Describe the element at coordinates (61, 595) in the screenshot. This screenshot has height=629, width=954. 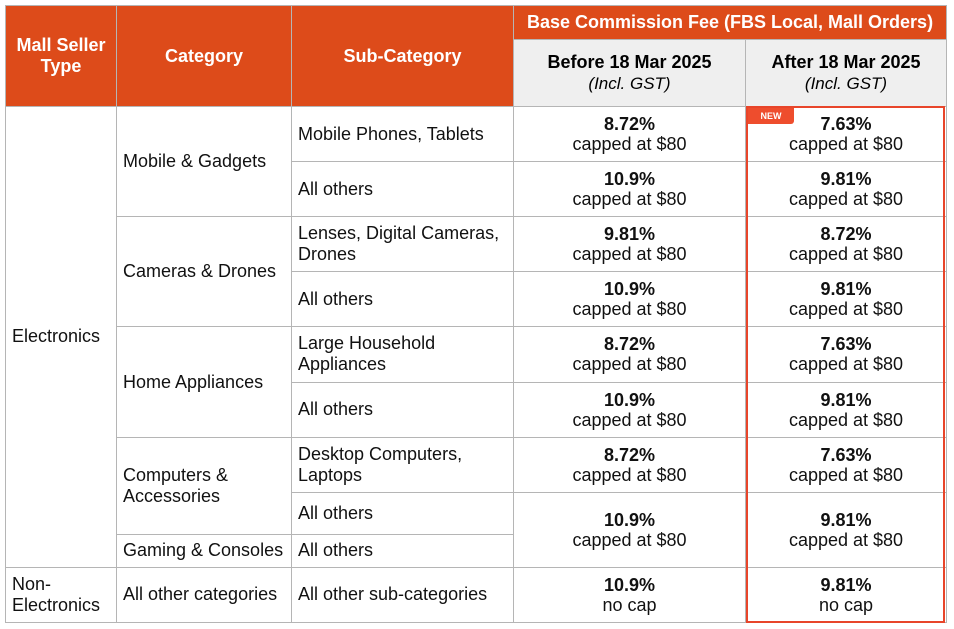
I see `seller-type-non-electronics: Non-Electronics` at that location.